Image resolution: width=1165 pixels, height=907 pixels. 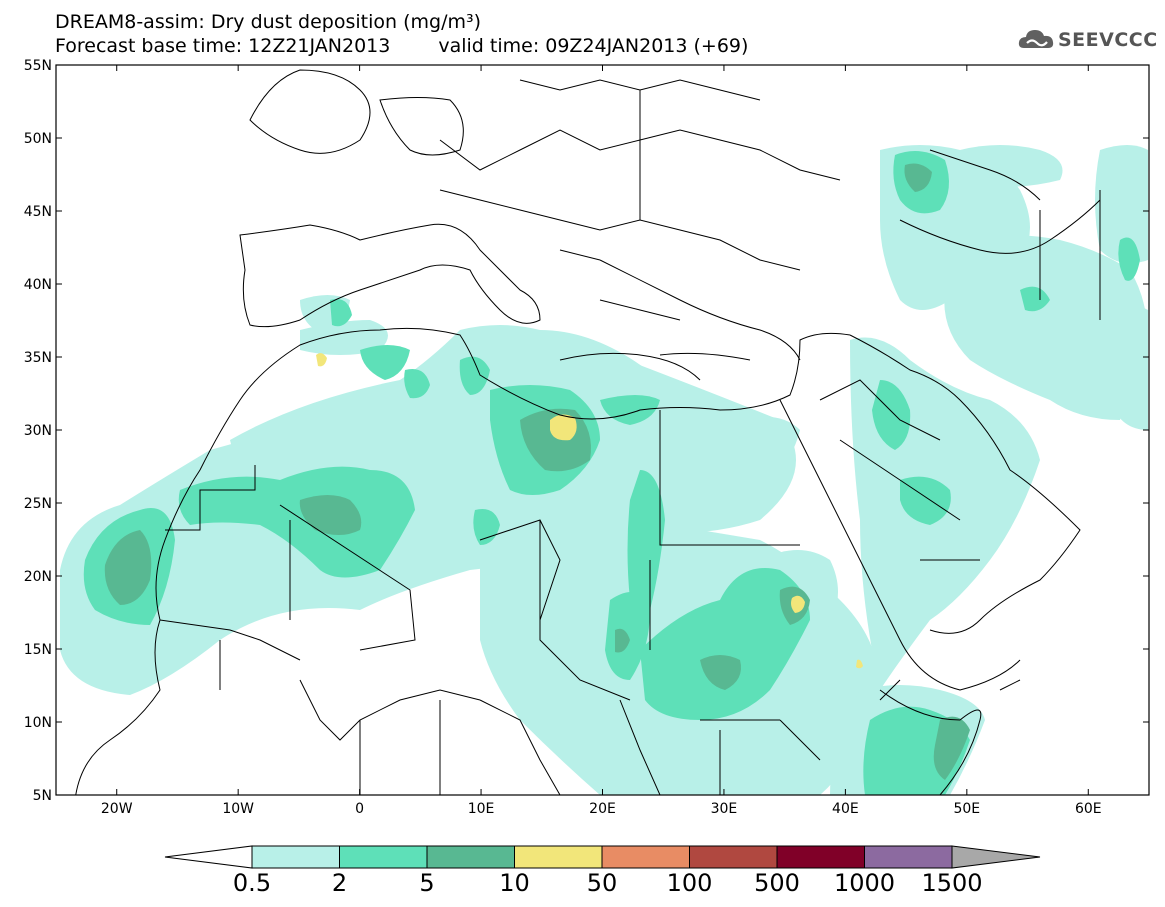 What do you see at coordinates (359, 809) in the screenshot?
I see `lon-label: 0` at bounding box center [359, 809].